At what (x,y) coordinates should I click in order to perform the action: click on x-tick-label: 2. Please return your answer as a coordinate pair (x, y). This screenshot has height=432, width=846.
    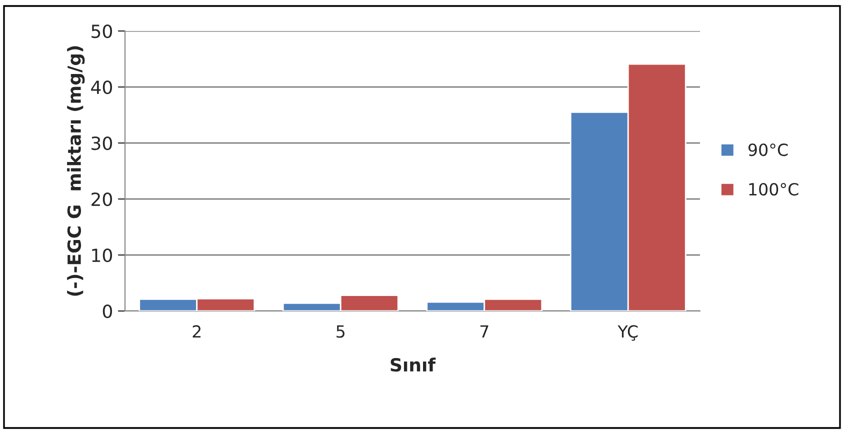
    Looking at the image, I should click on (196, 331).